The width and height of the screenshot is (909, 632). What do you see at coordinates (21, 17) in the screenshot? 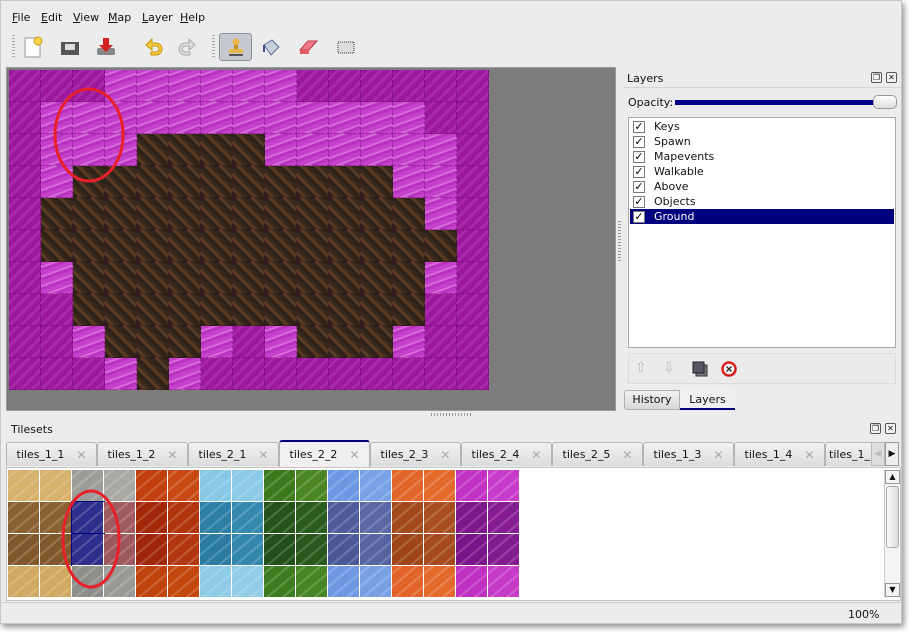
I see `menu-file: File` at bounding box center [21, 17].